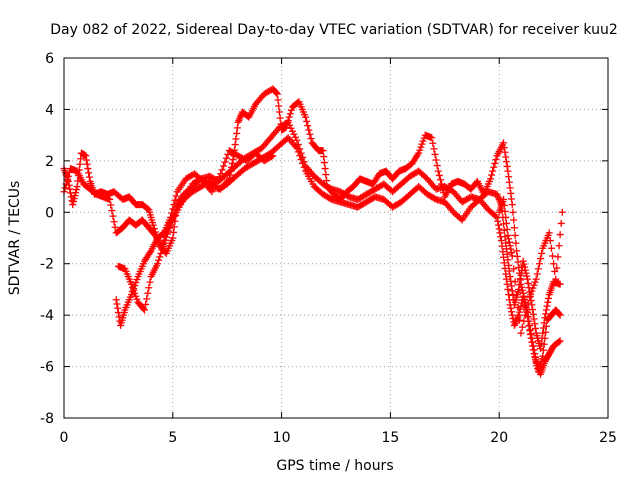 The width and height of the screenshot is (640, 480). Describe the element at coordinates (49, 213) in the screenshot. I see `y-tick-label: 0` at that location.